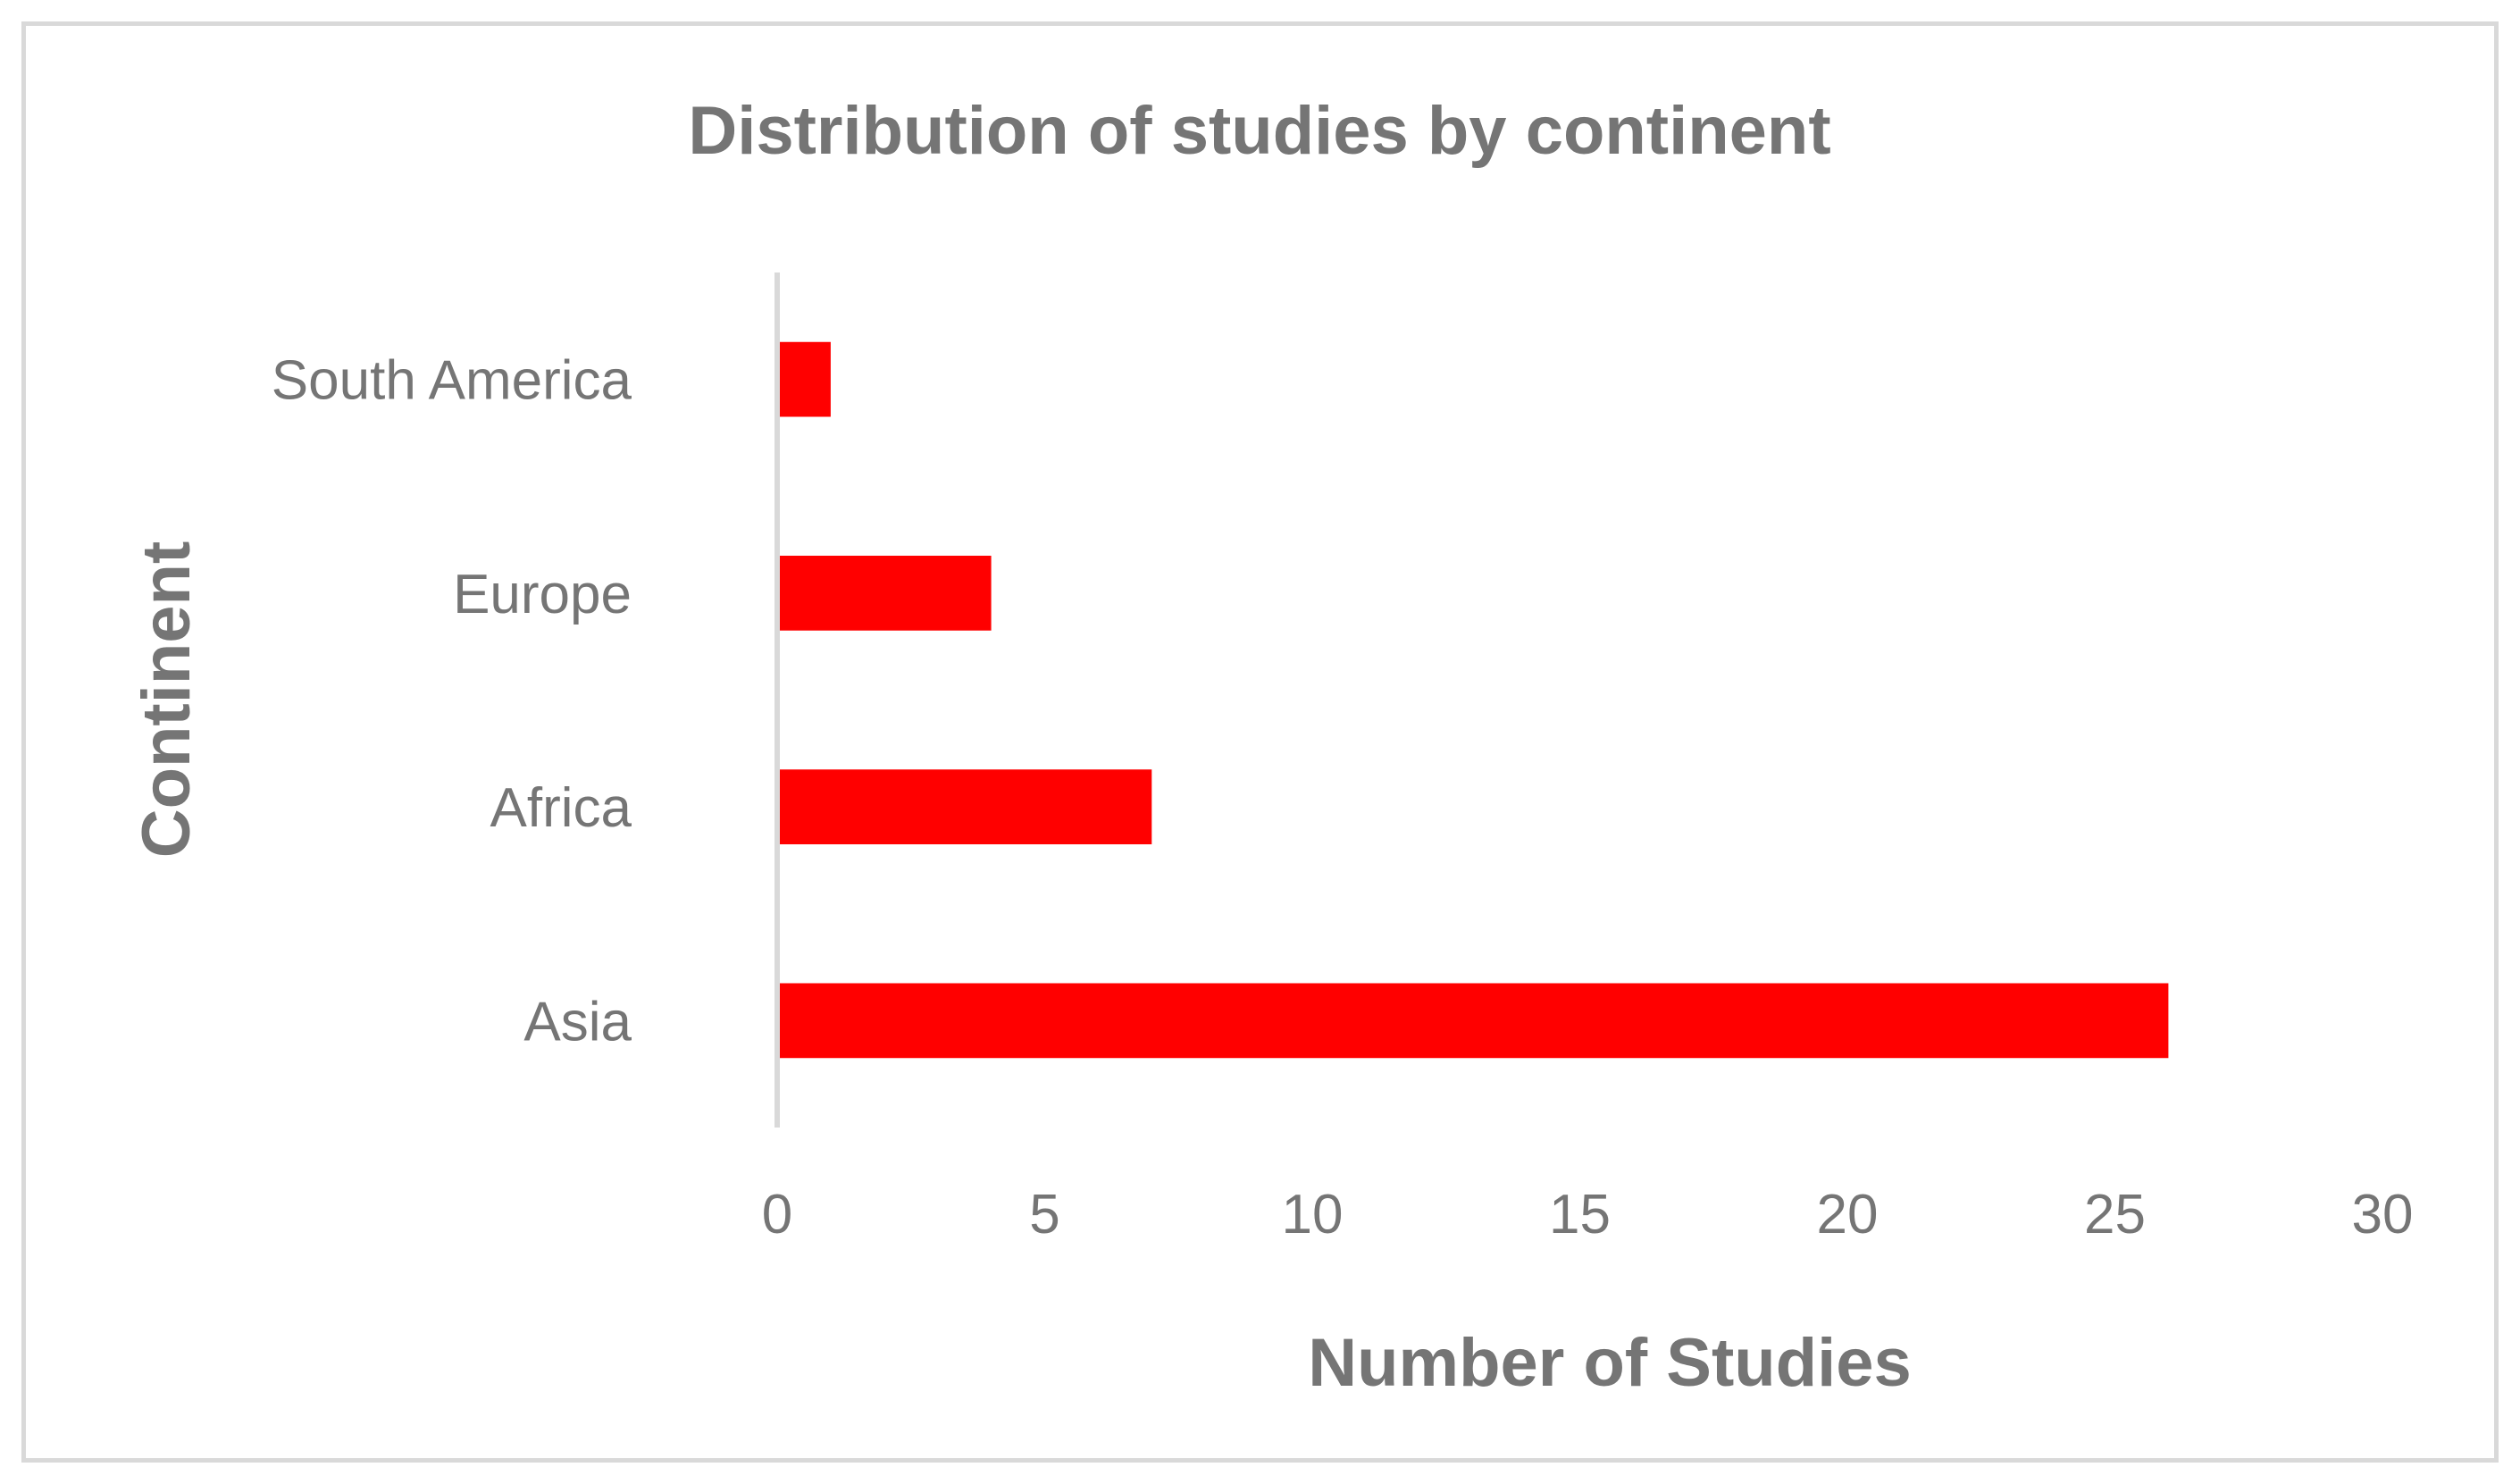 This screenshot has width=2520, height=1484. I want to click on x-tick-label-15: 15, so click(1580, 1215).